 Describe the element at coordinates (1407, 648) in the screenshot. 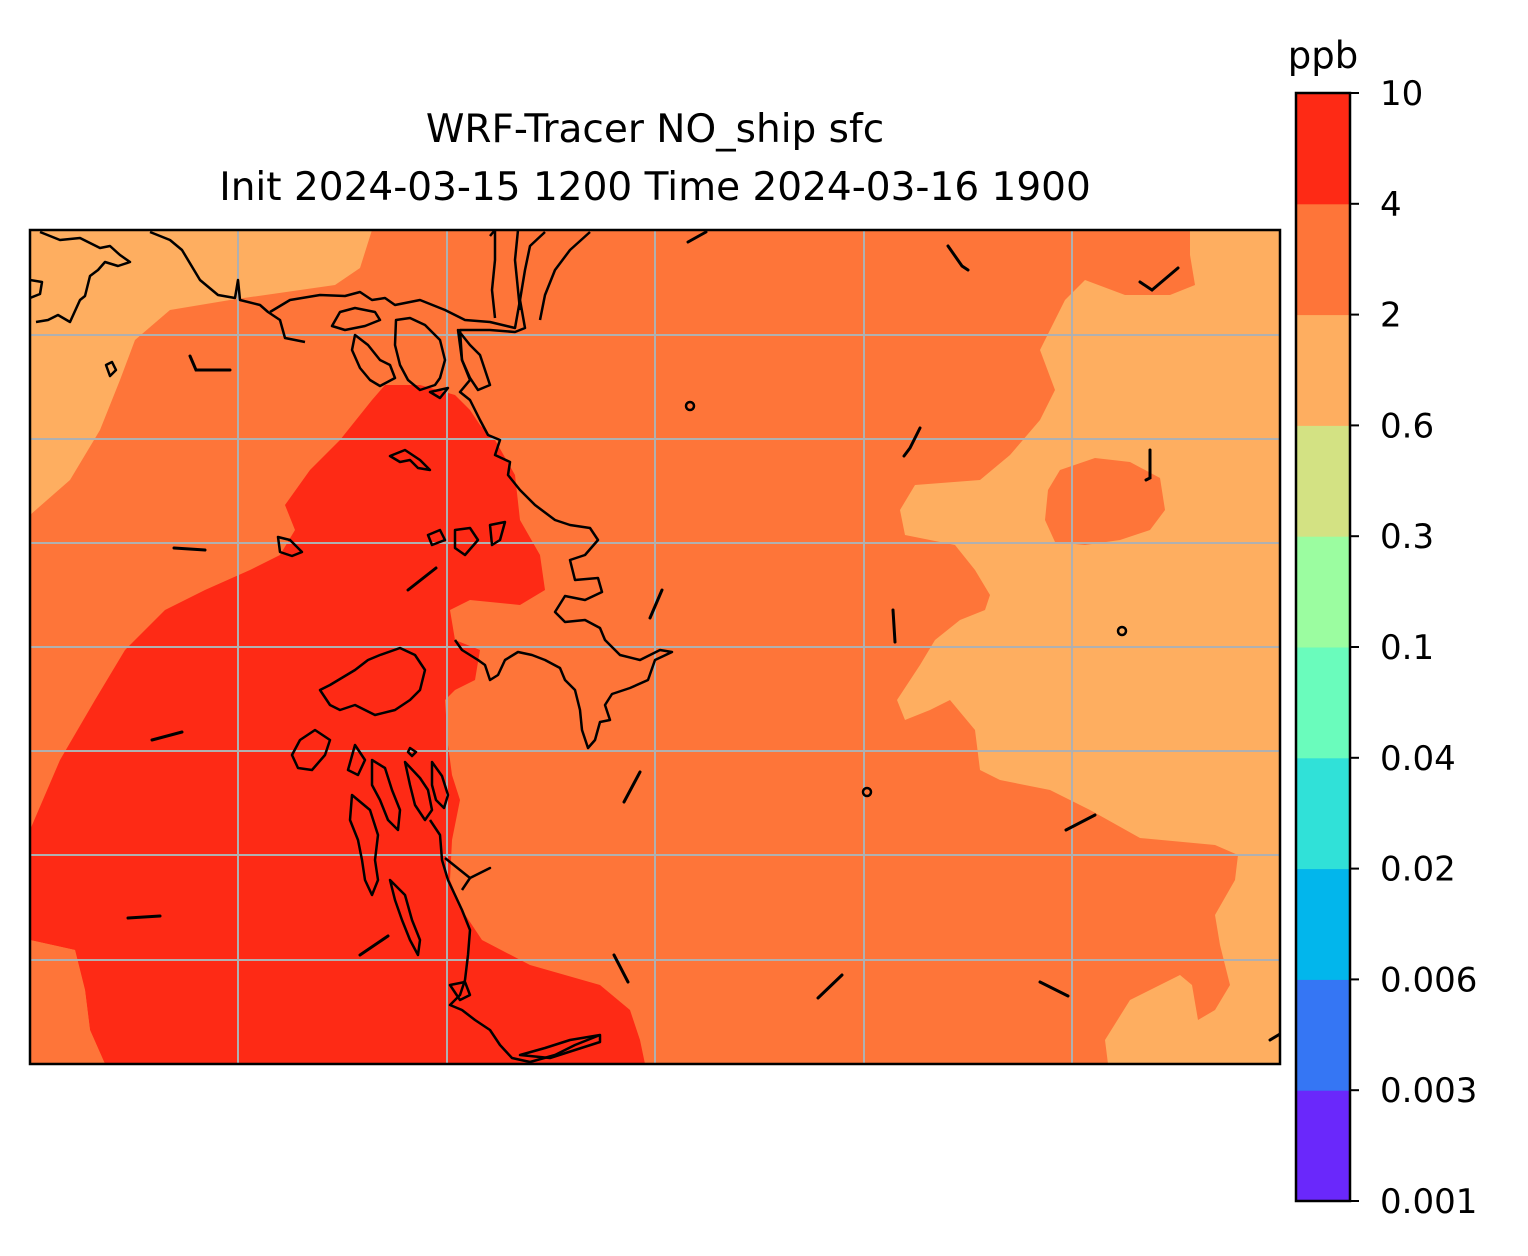

I see `colorbar-tick-label: 0.1` at that location.